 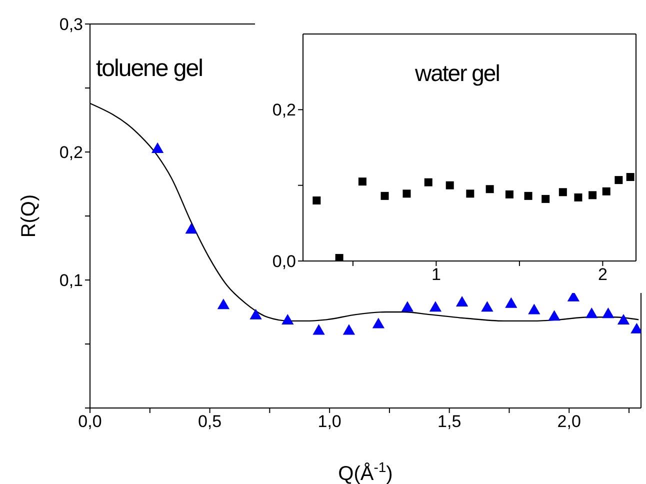 I want to click on x-tick-label: 0,0, so click(x=90, y=422).